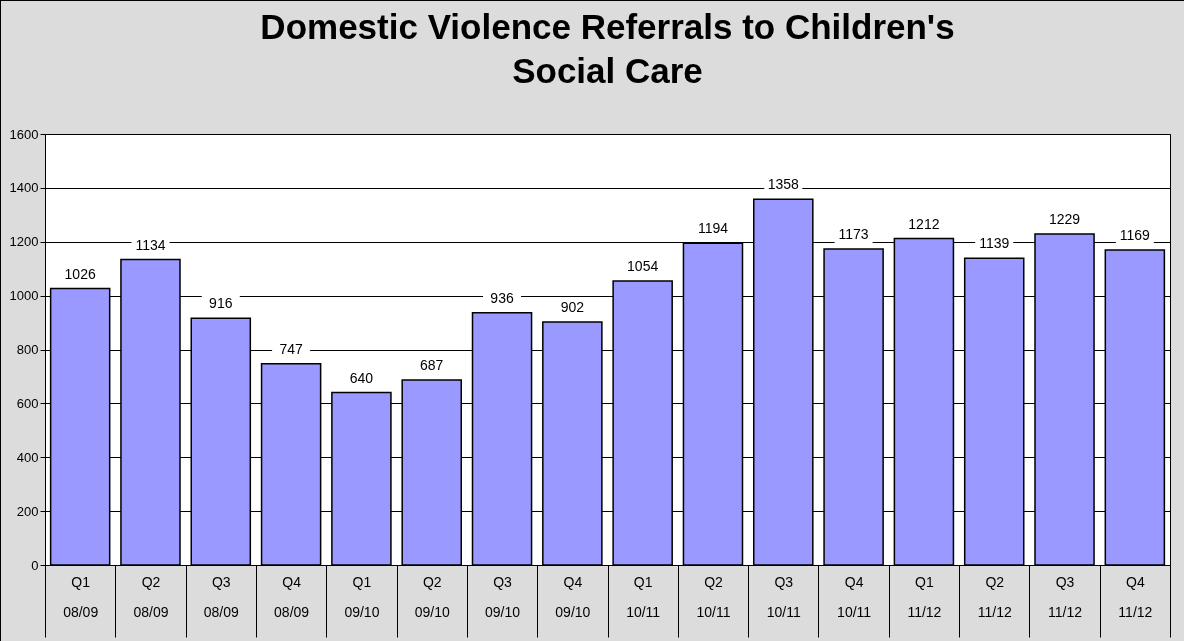 The image size is (1184, 641). Describe the element at coordinates (713, 596) in the screenshot. I see `x-tick-label: Q2 10/11` at that location.